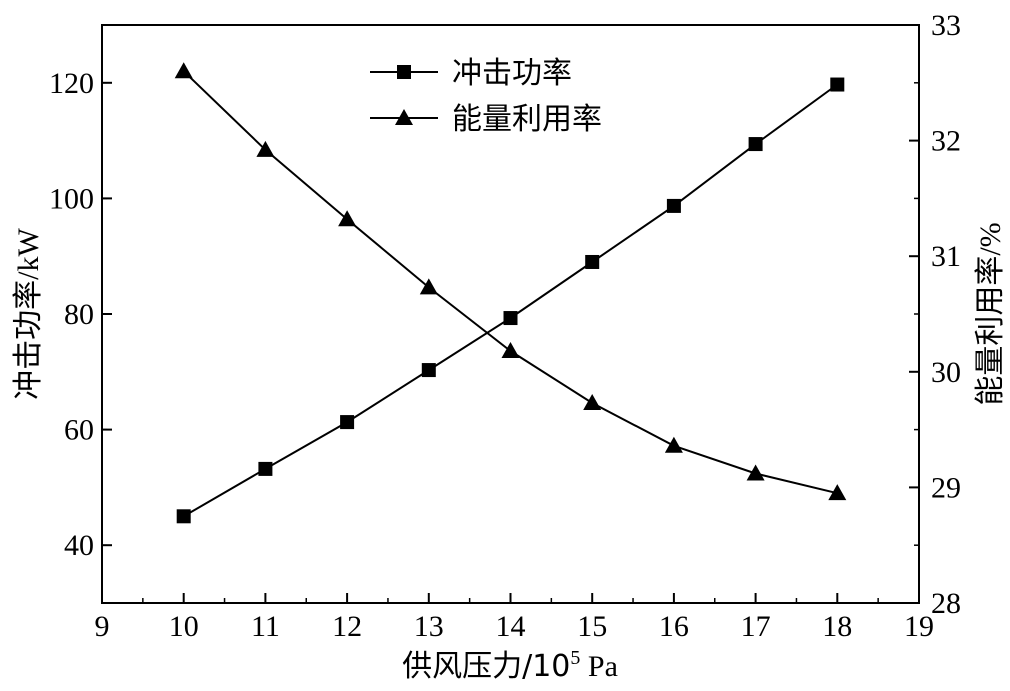 This screenshot has width=1010, height=691. I want to click on x-tick-label: 18, so click(837, 626).